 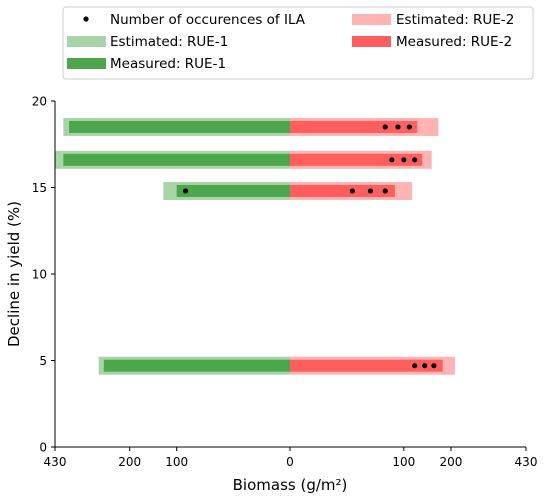 What do you see at coordinates (43, 448) in the screenshot?
I see `y-tick-label: 0` at bounding box center [43, 448].